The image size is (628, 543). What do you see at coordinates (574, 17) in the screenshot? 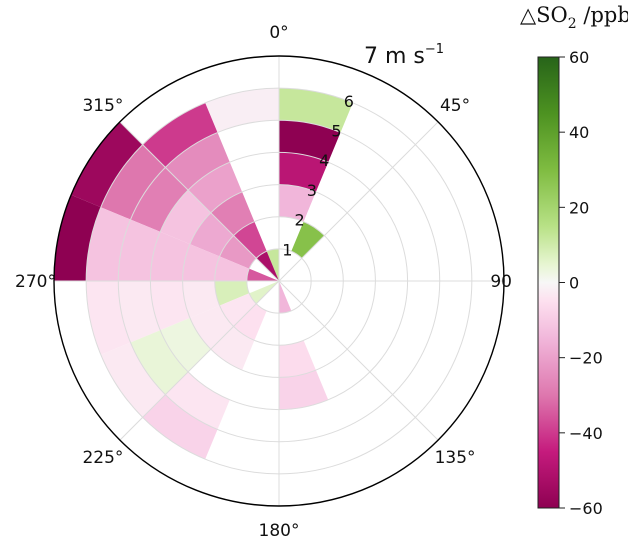
I see `colorbar-title: △SO2 /ppb` at bounding box center [574, 17].